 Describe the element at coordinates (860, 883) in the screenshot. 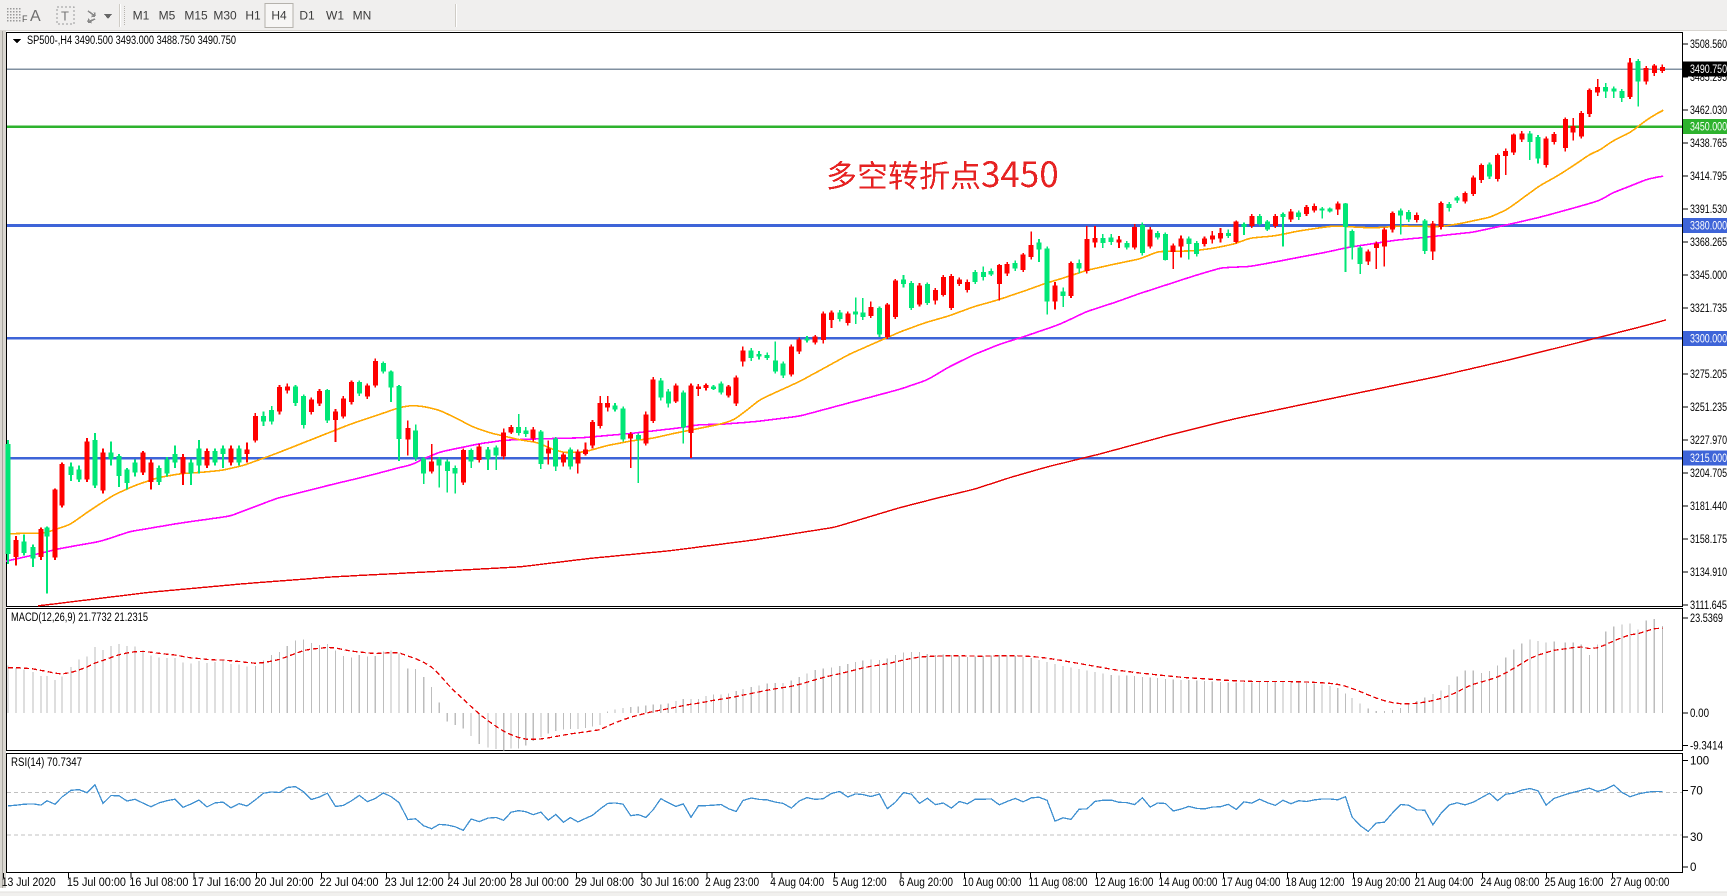

I see `svg-text: 5 Aug 12:00` at that location.